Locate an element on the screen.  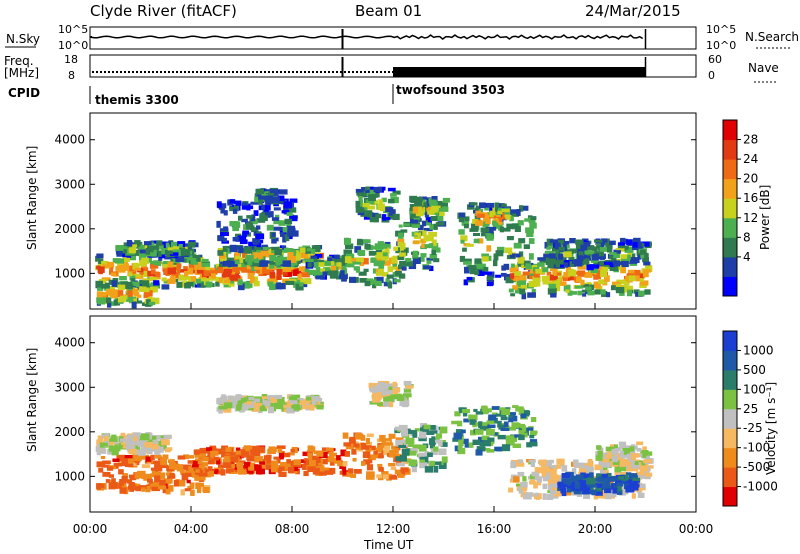
velocity-colorbar-label: Velocity [m s⁻¹] is located at coordinates (771, 428).